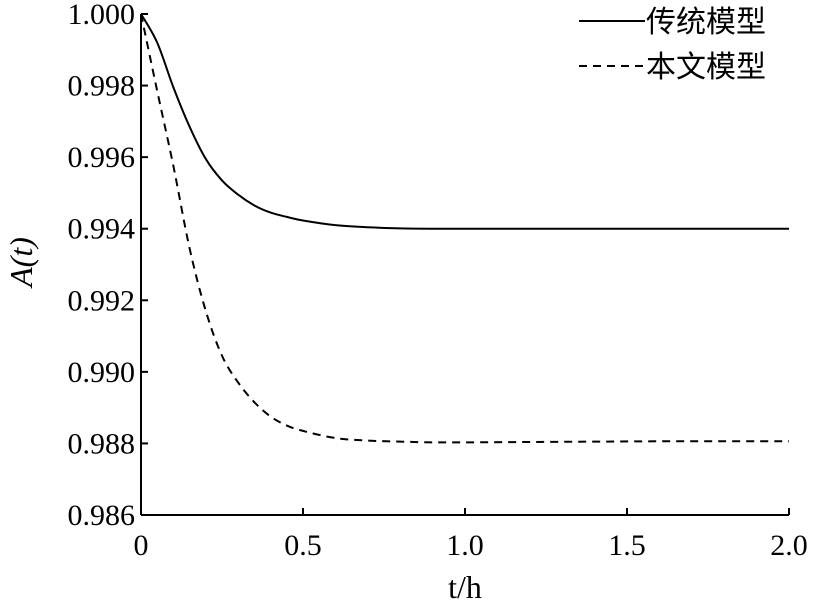 This screenshot has height=605, width=813. I want to click on legend-label-1: 传统模型, so click(706, 22).